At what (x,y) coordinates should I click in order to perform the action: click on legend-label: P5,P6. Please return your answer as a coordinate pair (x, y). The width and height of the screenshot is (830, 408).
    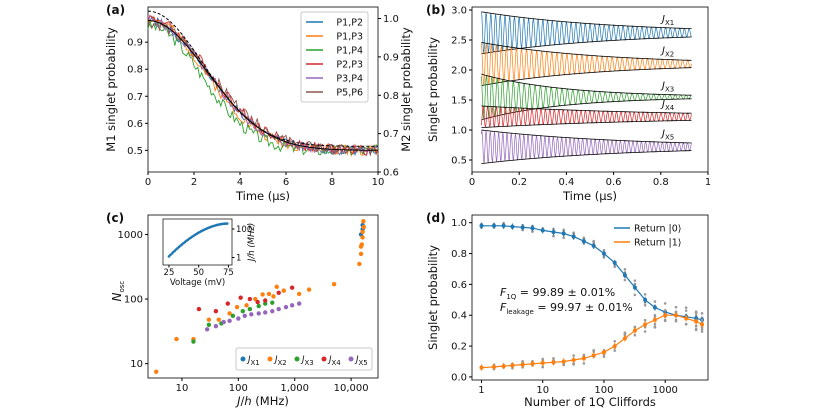
    Looking at the image, I should click on (349, 93).